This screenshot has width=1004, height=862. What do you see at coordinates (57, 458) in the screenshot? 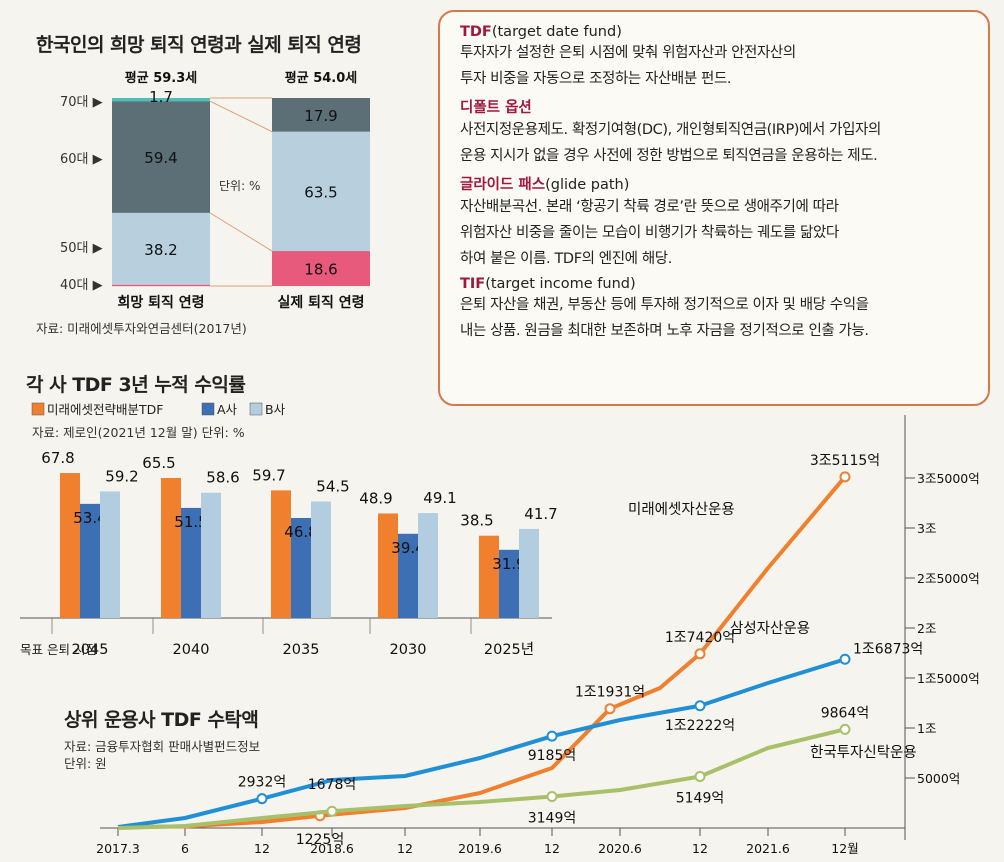
I see `bar-value: 67.8` at bounding box center [57, 458].